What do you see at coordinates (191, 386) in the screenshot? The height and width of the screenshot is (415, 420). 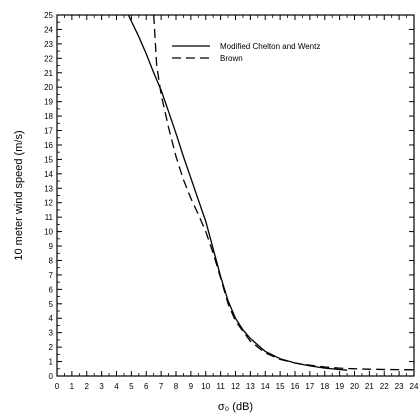 I see `x-tick-label: 9` at bounding box center [191, 386].